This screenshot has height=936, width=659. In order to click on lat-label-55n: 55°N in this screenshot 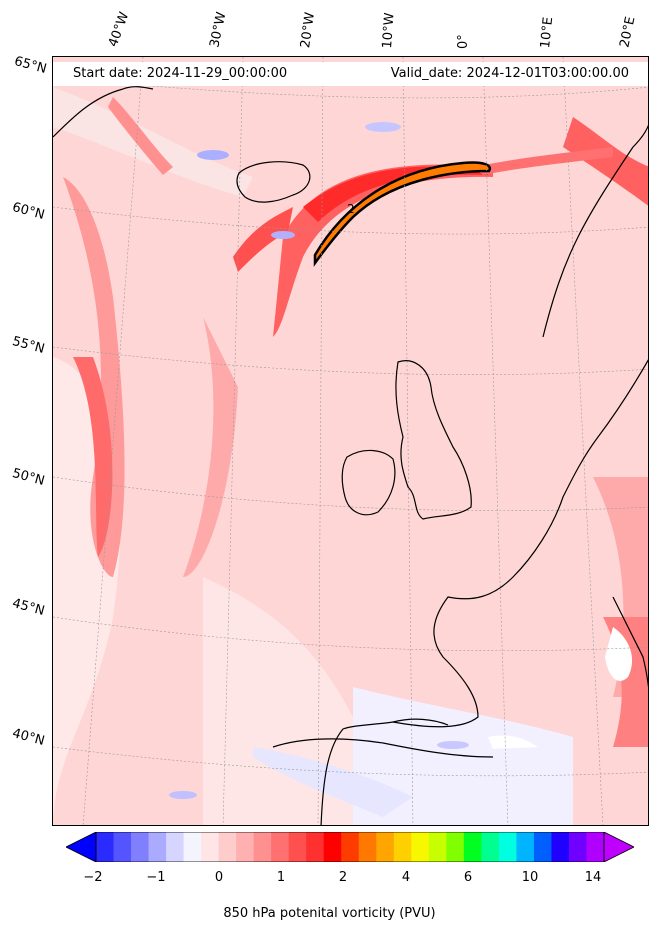, I will do `click(28, 345)`.